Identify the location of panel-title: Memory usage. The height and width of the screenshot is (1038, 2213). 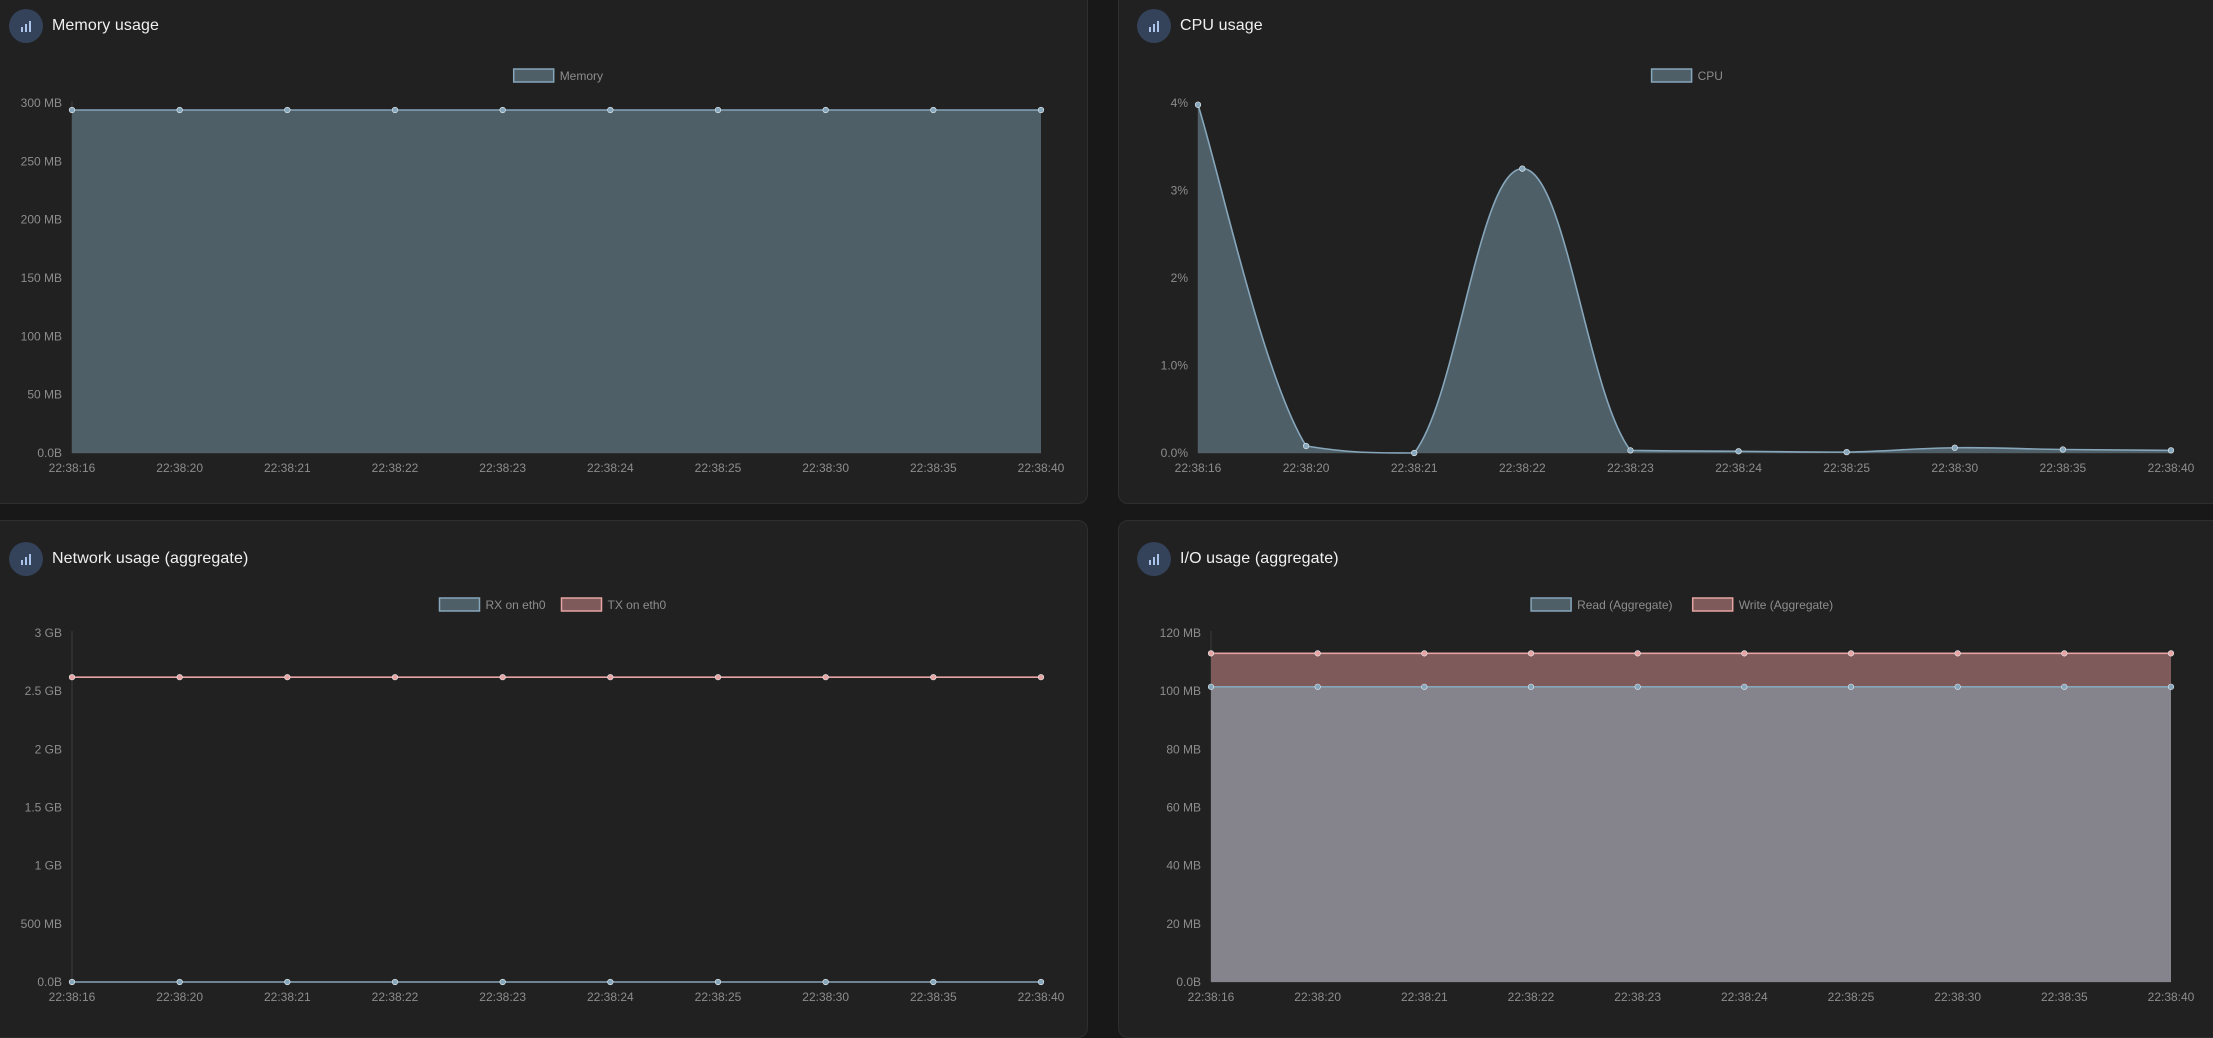
(106, 25).